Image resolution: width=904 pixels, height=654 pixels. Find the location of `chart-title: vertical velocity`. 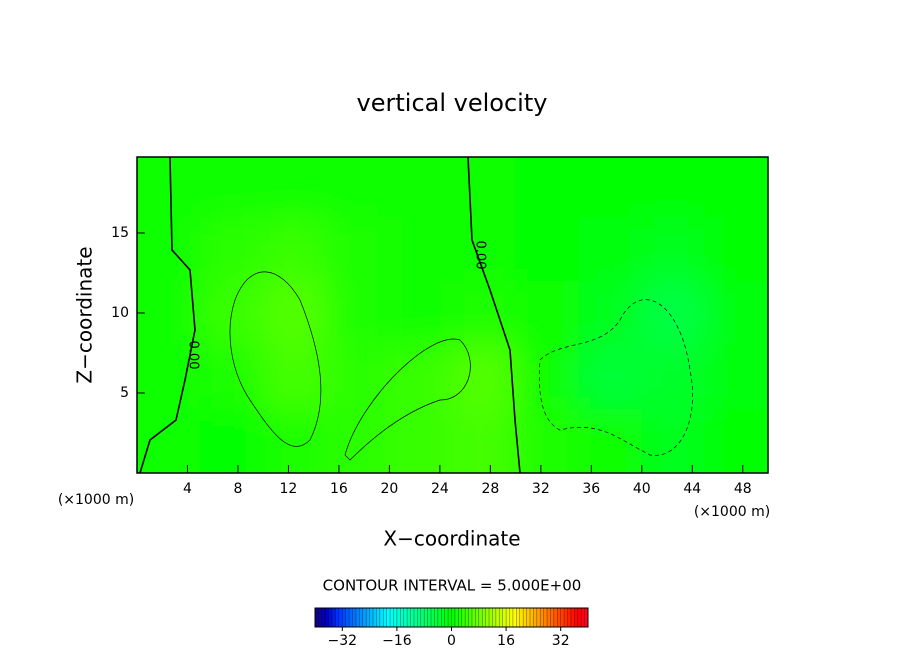

chart-title: vertical velocity is located at coordinates (452, 103).